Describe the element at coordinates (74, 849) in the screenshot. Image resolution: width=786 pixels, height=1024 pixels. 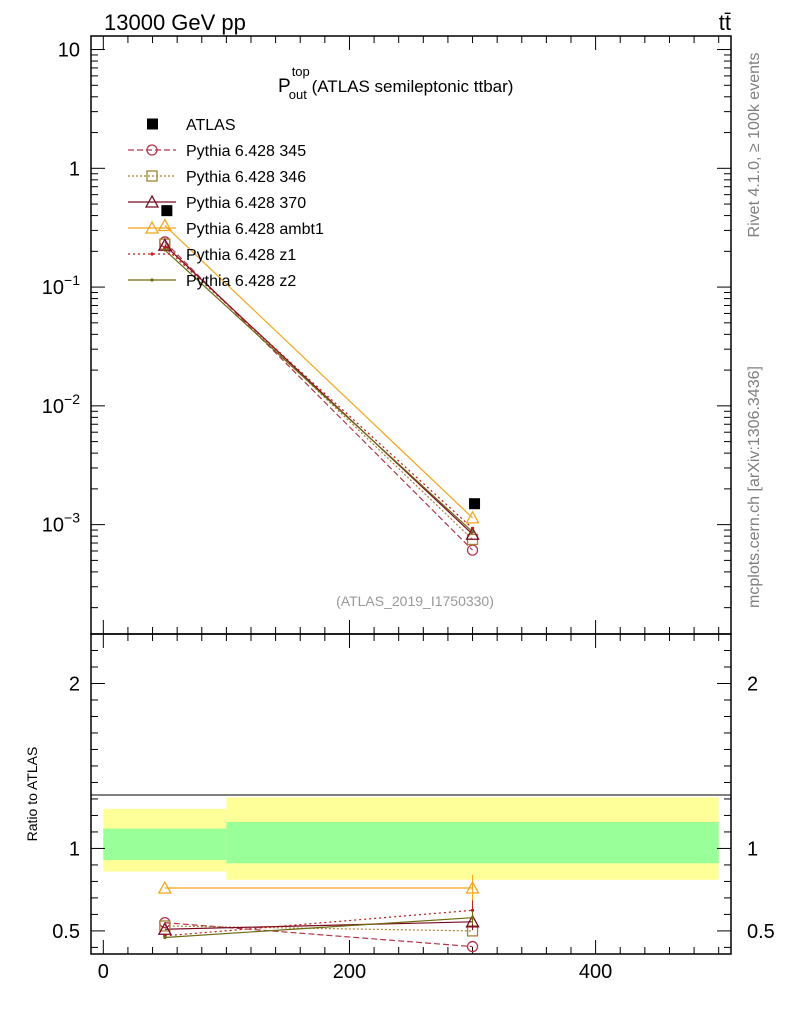
I see `ratio-y-label-left: 1` at that location.